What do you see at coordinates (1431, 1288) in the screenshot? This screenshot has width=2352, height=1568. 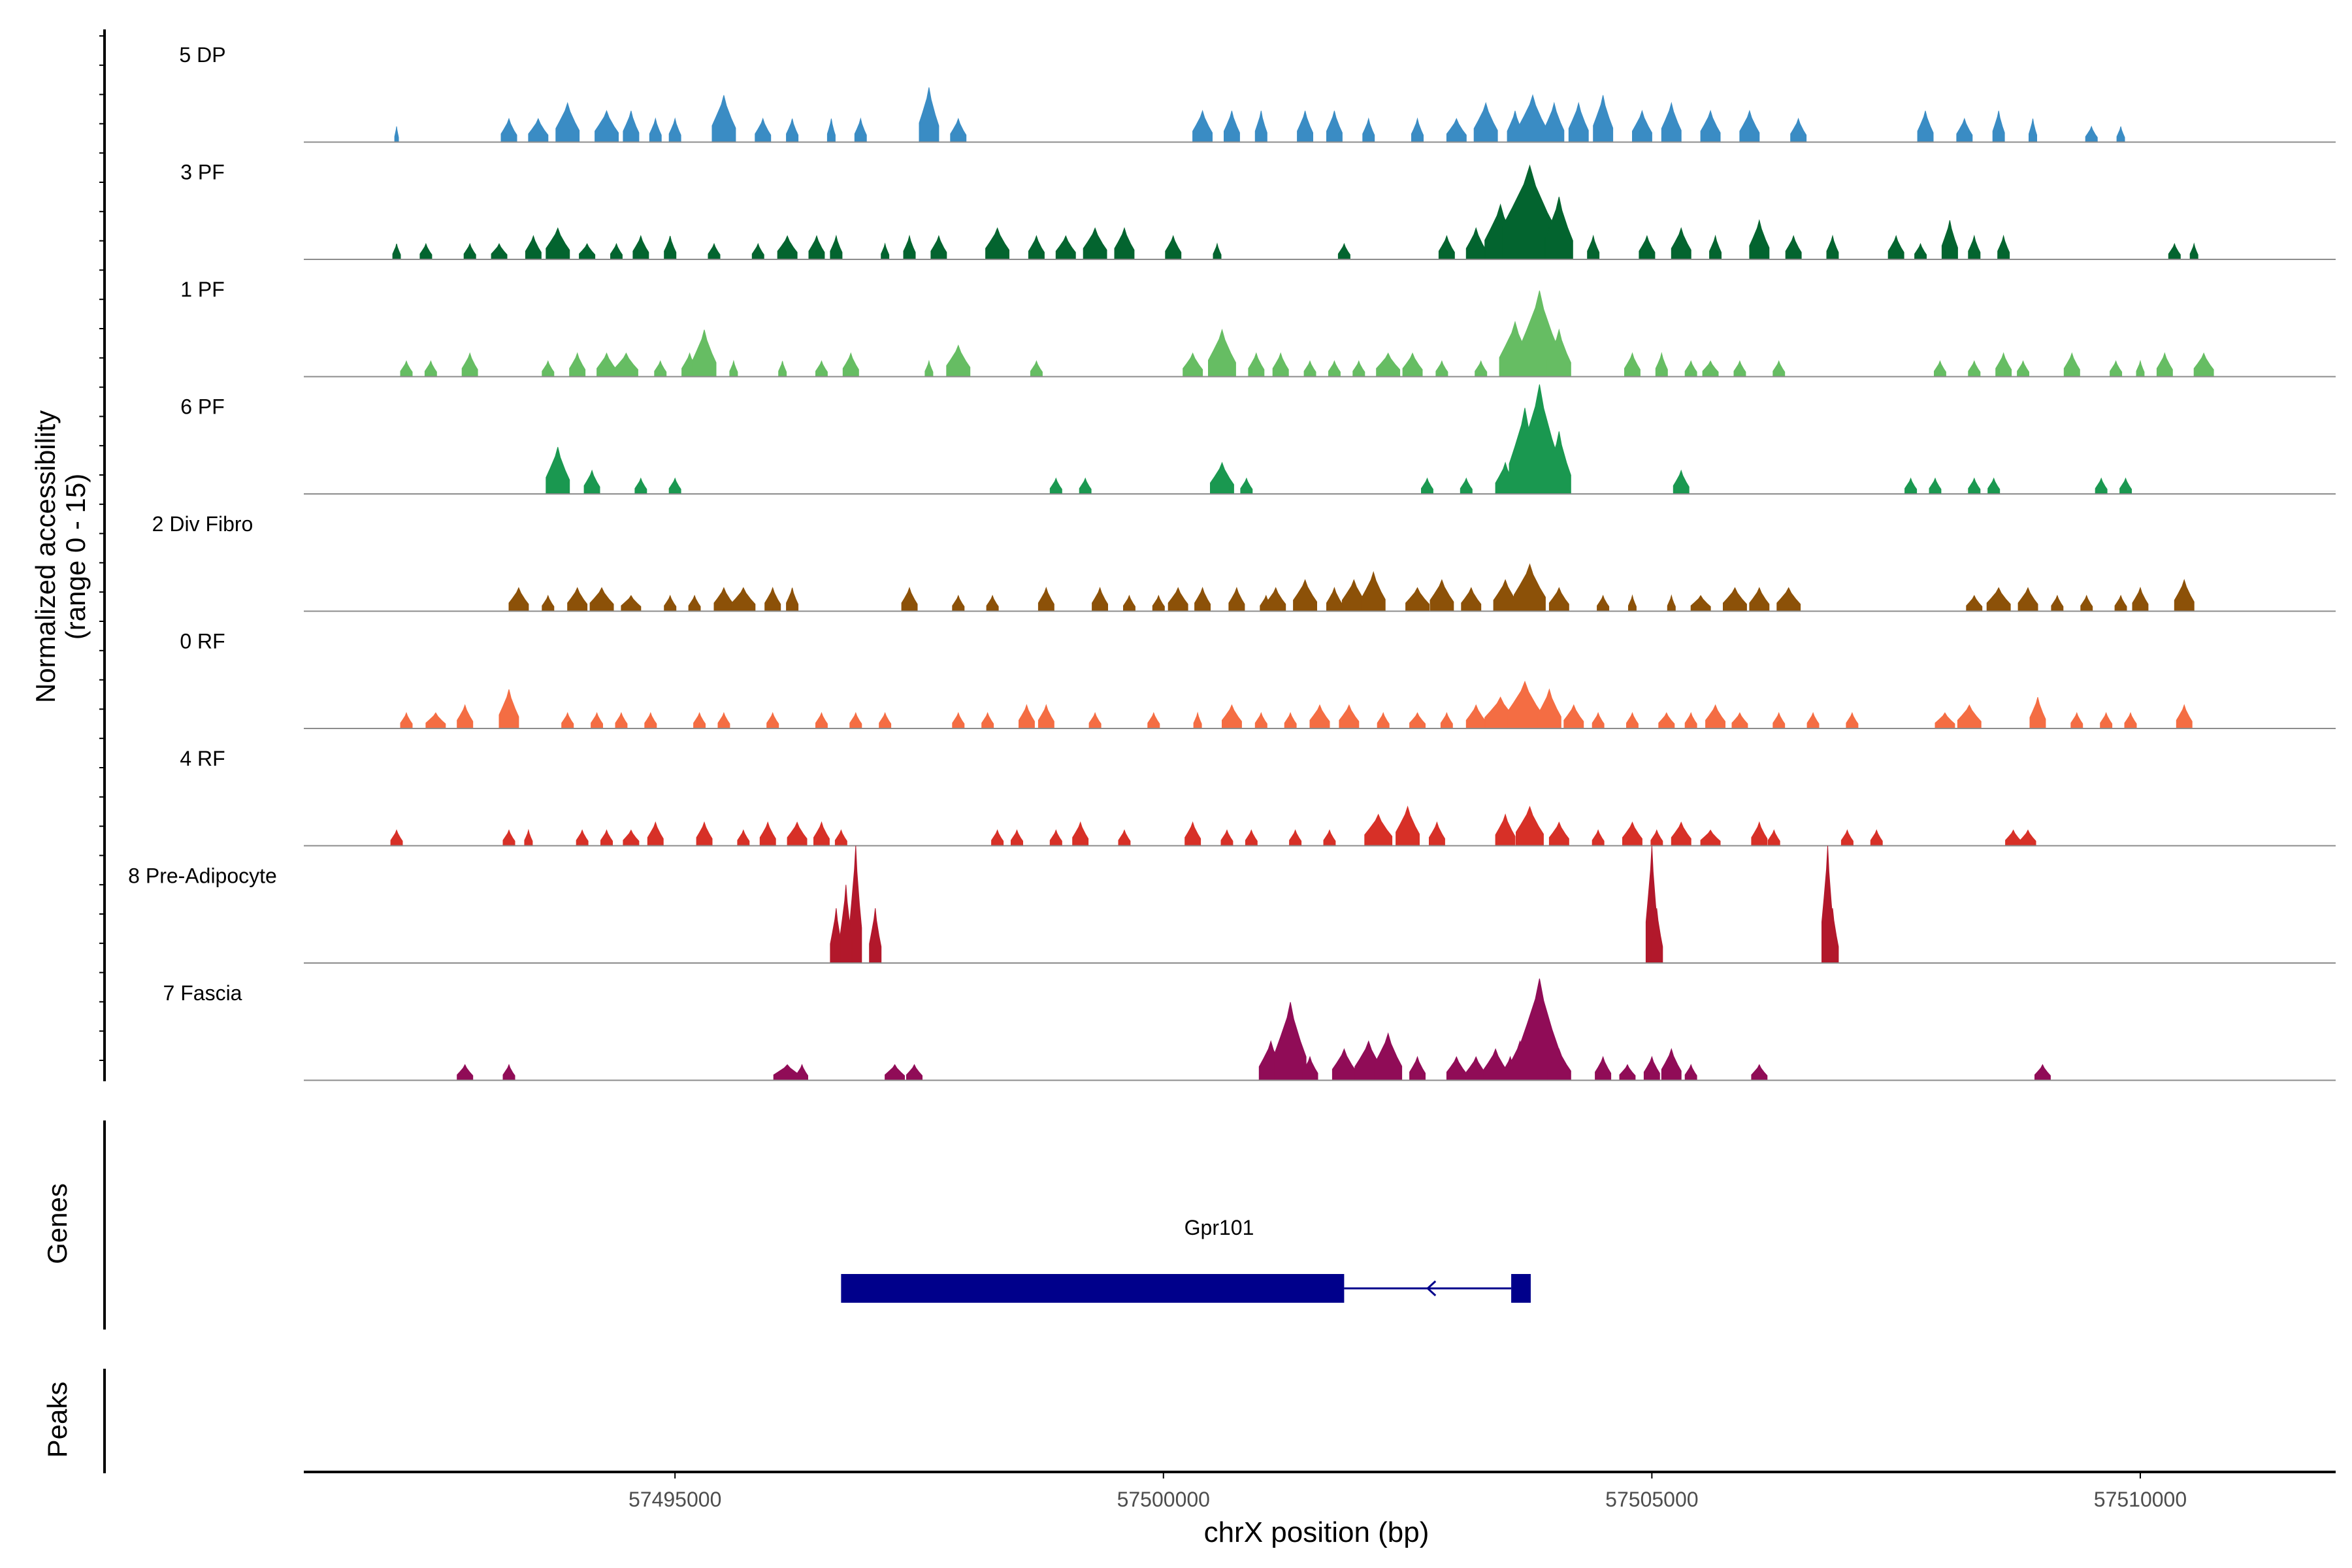 I see `strand-arrow-icon` at bounding box center [1431, 1288].